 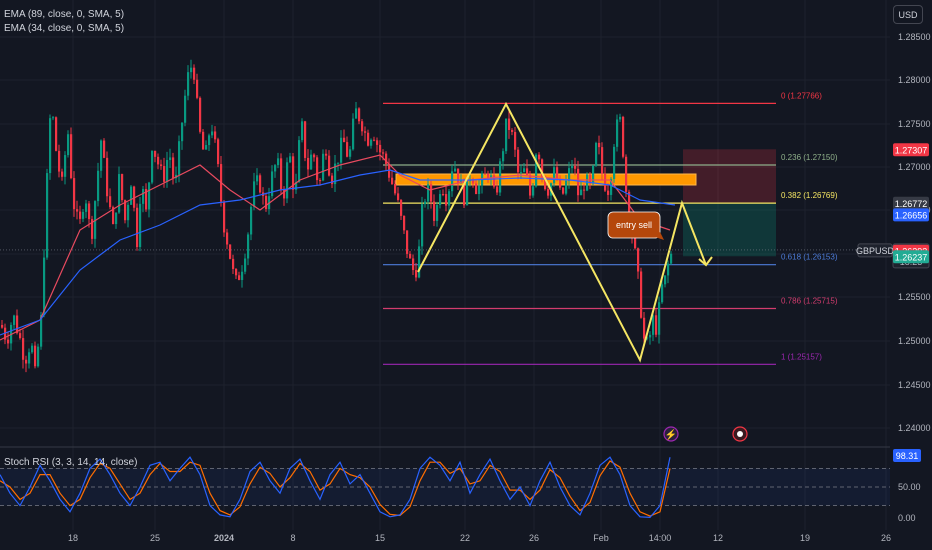 I want to click on currency-button: USD, so click(x=908, y=14).